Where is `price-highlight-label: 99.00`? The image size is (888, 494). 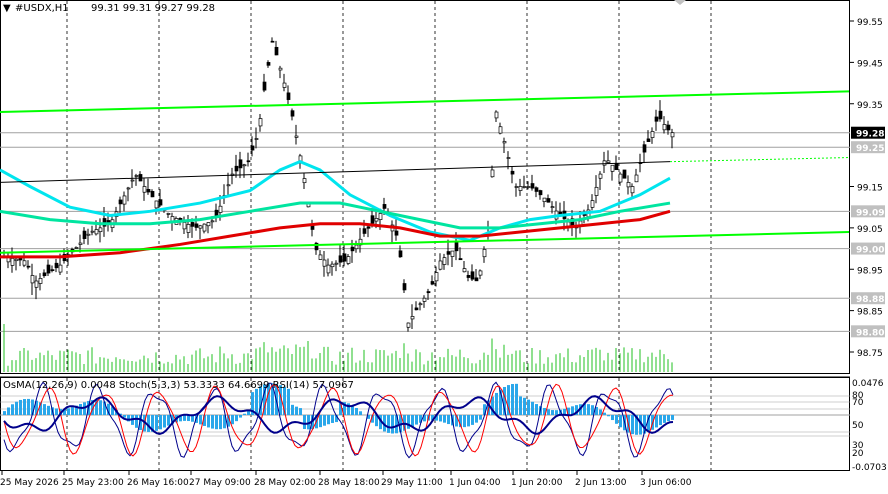
price-highlight-label: 99.00 is located at coordinates (870, 251).